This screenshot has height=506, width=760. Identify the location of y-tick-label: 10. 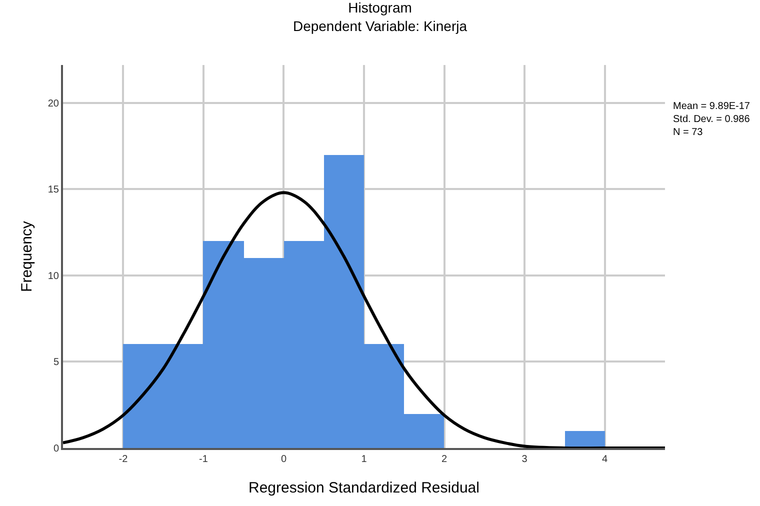
(54, 276).